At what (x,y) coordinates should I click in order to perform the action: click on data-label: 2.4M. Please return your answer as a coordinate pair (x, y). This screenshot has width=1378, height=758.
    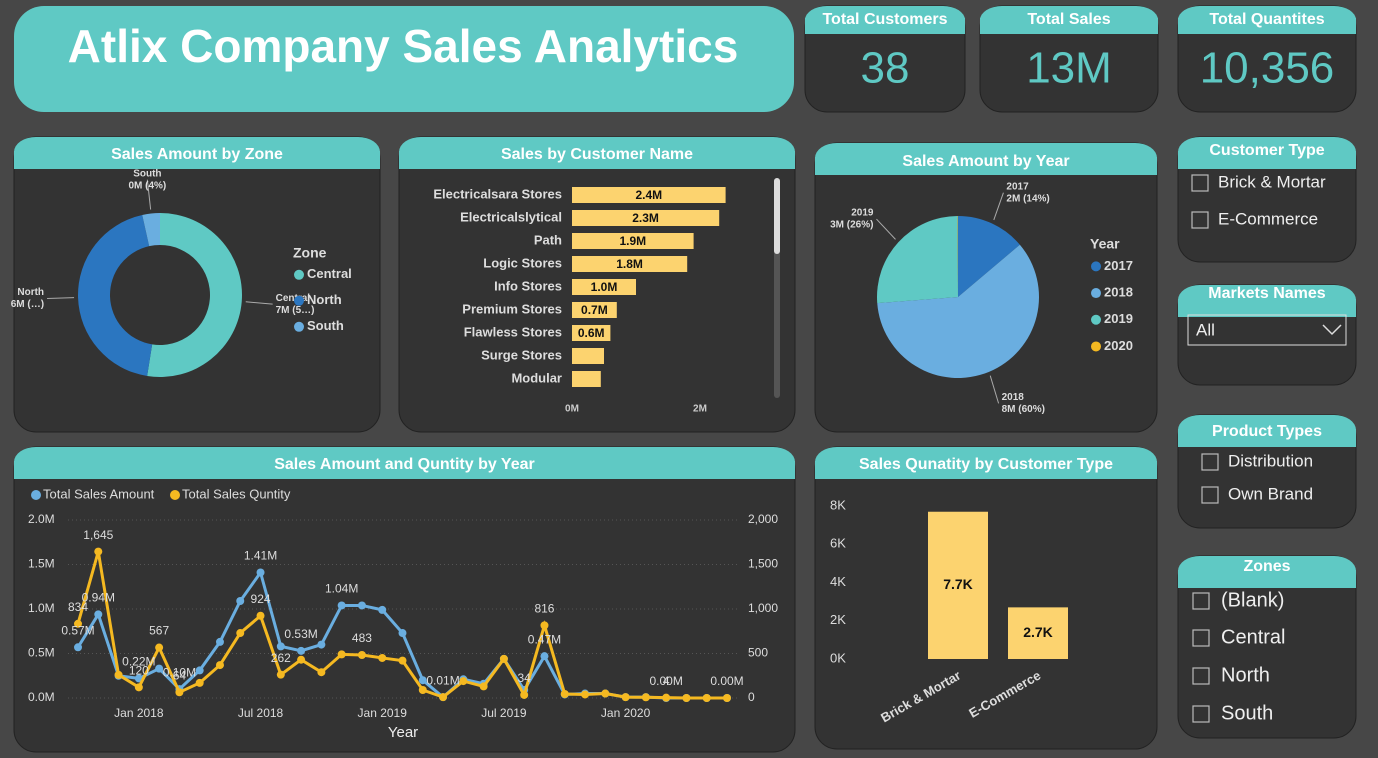
    Looking at the image, I should click on (648, 195).